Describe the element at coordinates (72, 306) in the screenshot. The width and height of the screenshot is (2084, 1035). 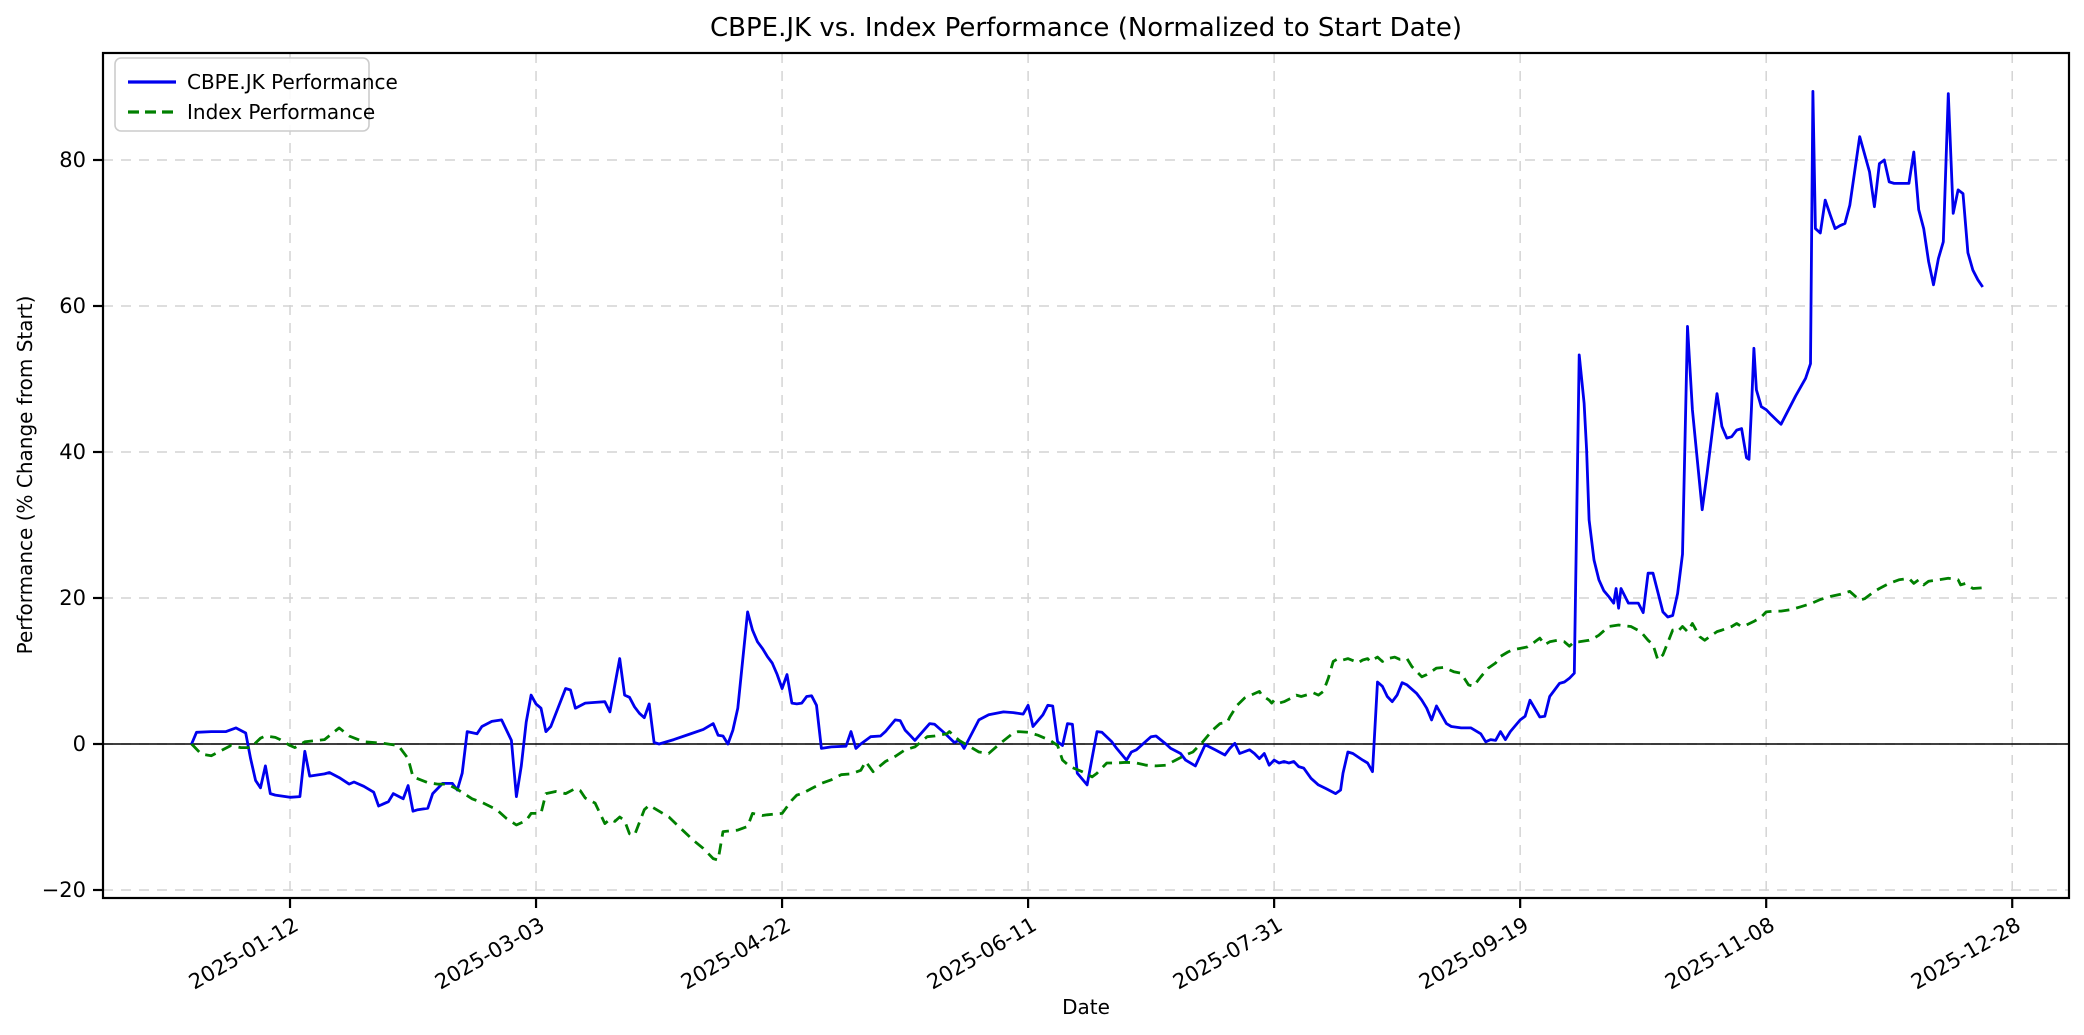
I see `y-tick-label: 60` at that location.